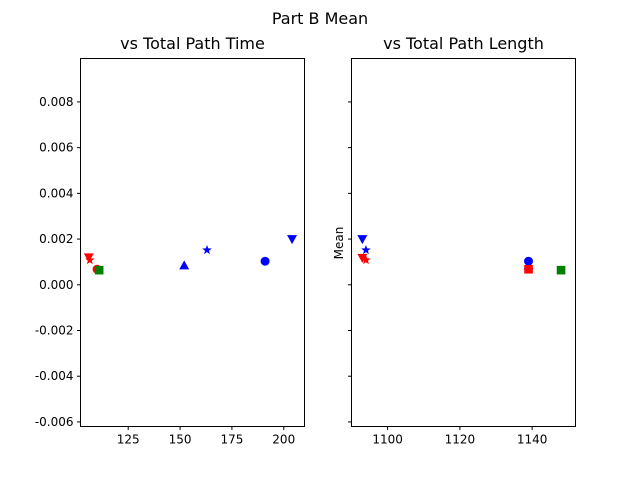  I want to click on y-tick-label: 0.004, so click(56, 193).